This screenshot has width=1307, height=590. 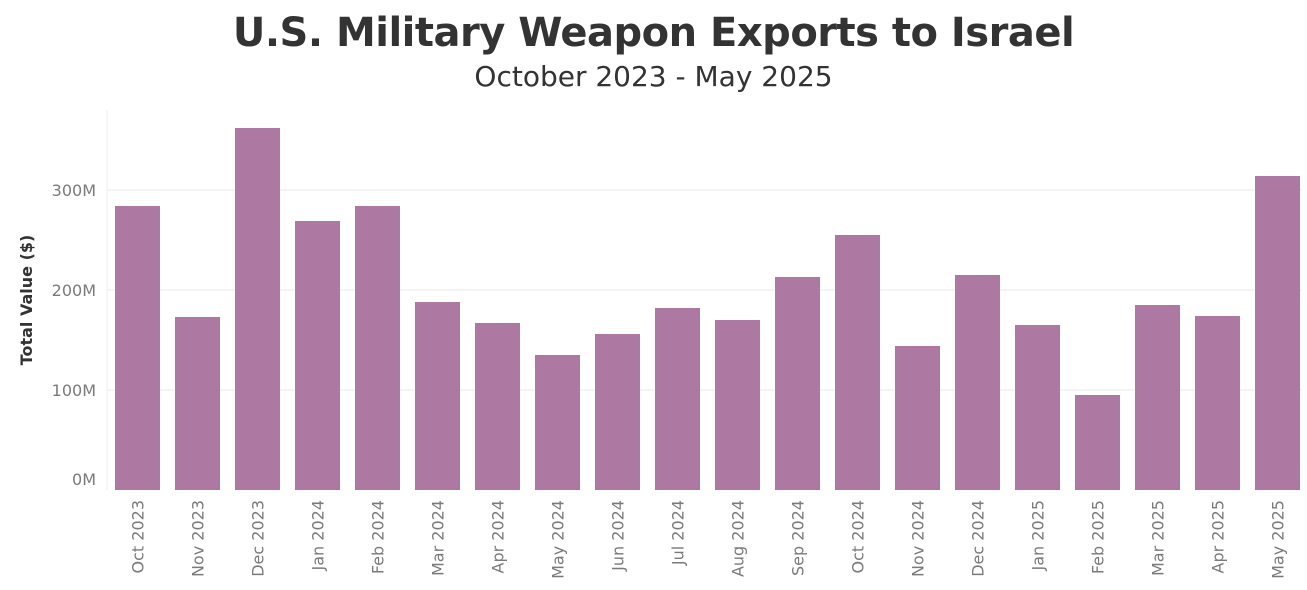 I want to click on x-tick-label: Mar 2024, so click(x=438, y=538).